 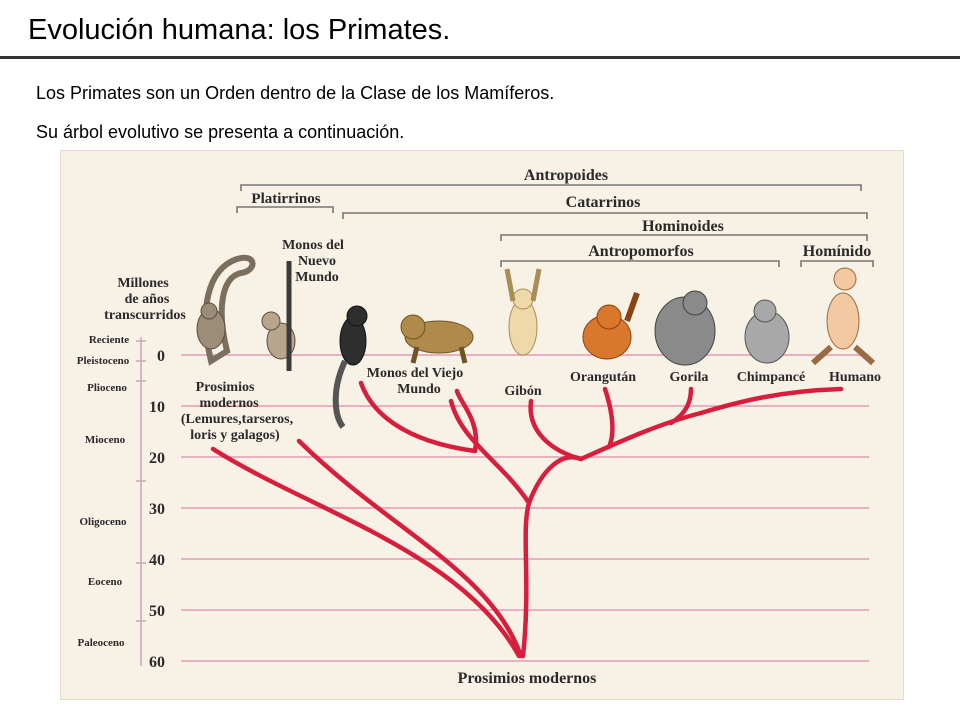 I want to click on group-label-catarrinos: Catarrinos, so click(x=603, y=202).